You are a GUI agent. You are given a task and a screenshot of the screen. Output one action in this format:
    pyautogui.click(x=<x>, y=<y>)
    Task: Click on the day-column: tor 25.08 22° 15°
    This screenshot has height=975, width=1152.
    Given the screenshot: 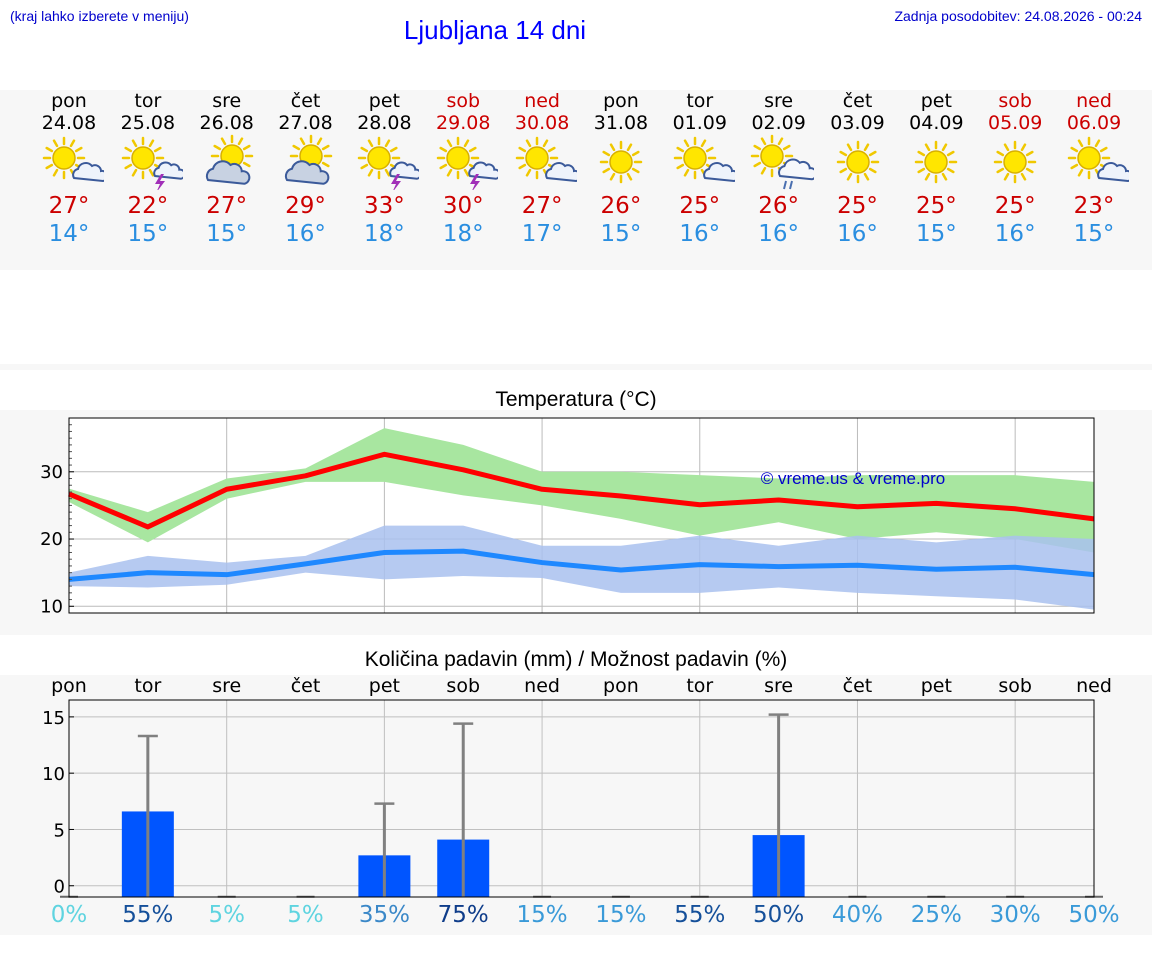 What is the action you would take?
    pyautogui.click(x=148, y=169)
    